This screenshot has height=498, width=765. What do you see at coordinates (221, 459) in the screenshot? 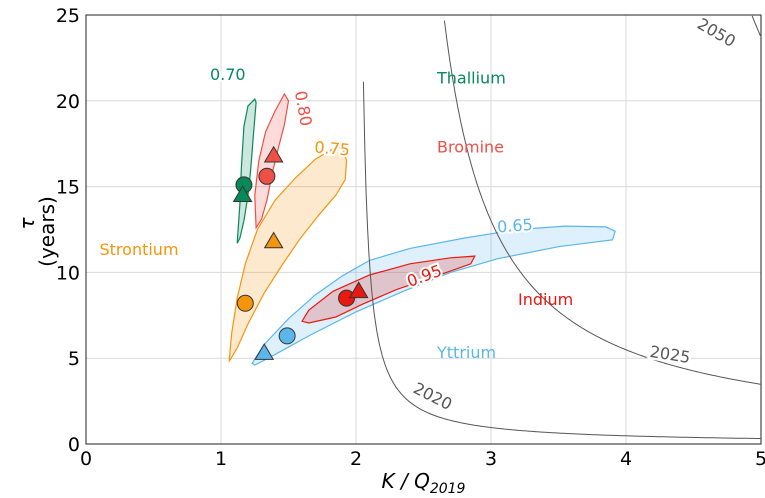
I see `x-tick-label: 1` at bounding box center [221, 459].